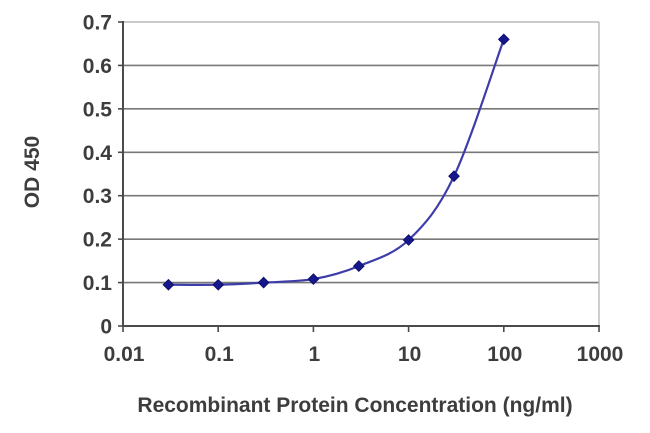 Image resolution: width=650 pixels, height=433 pixels. I want to click on x-tick-label: 1, so click(315, 354).